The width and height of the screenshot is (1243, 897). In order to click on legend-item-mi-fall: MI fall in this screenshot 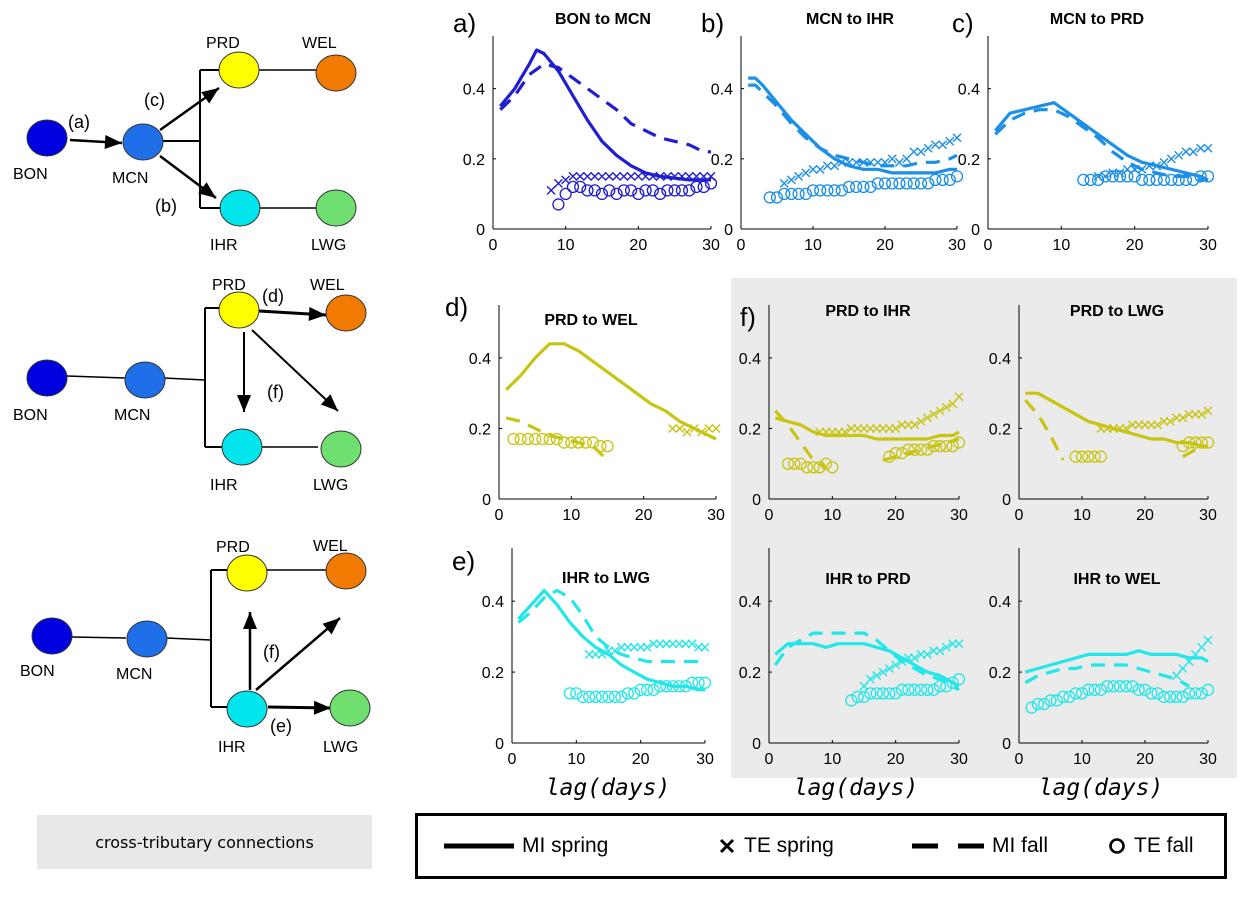, I will do `click(980, 846)`.